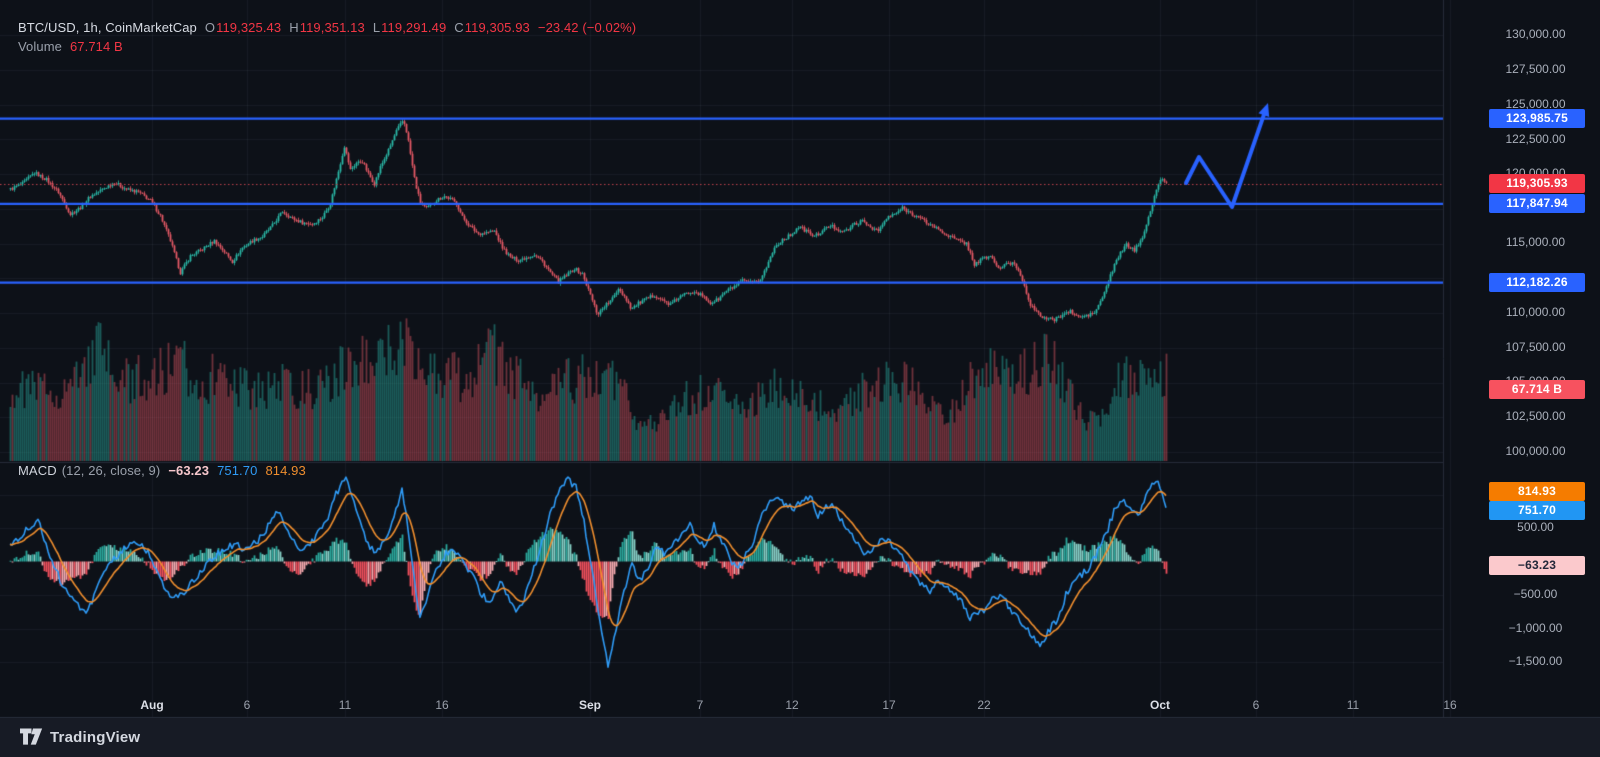 This screenshot has width=1600, height=757. What do you see at coordinates (889, 705) in the screenshot?
I see `time-axis-label: 17` at bounding box center [889, 705].